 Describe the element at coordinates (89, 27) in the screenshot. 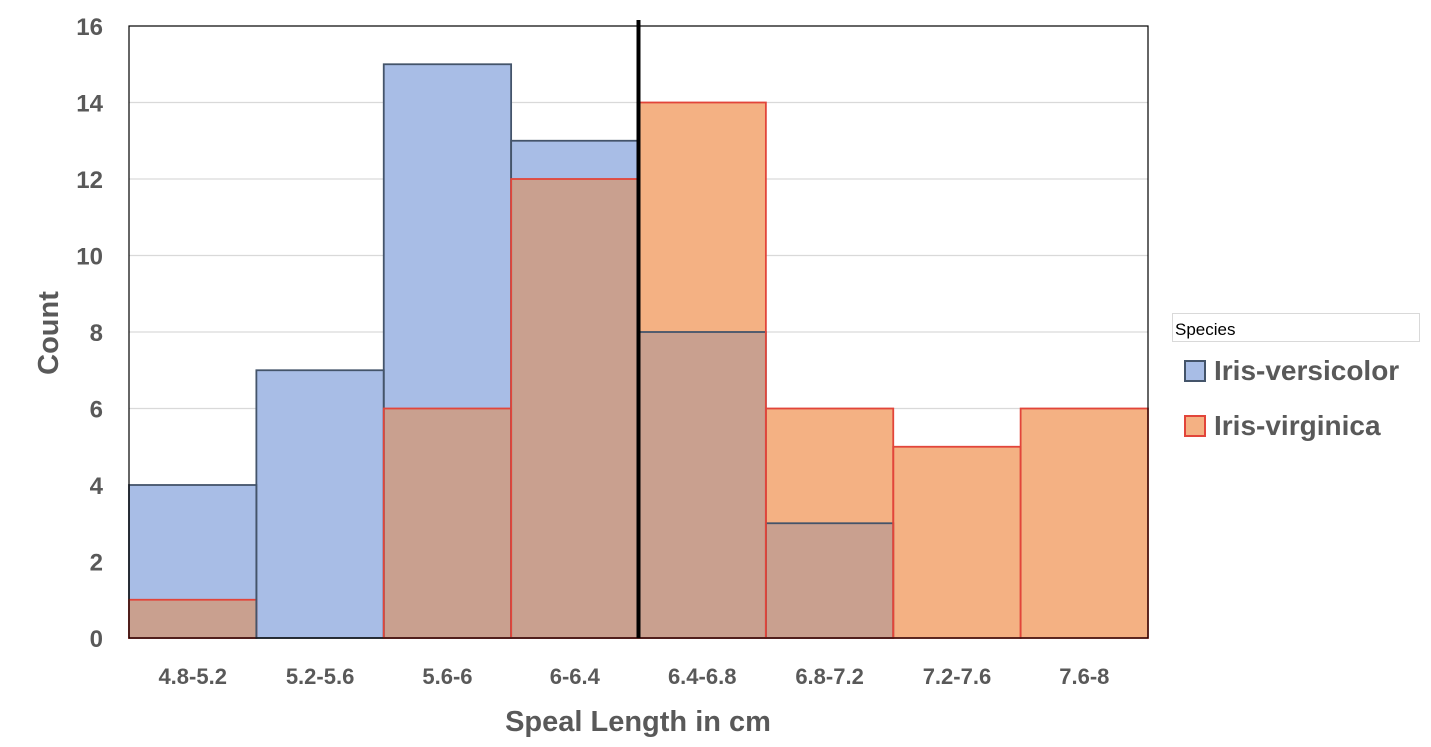

I see `y-tick-label: 16` at that location.